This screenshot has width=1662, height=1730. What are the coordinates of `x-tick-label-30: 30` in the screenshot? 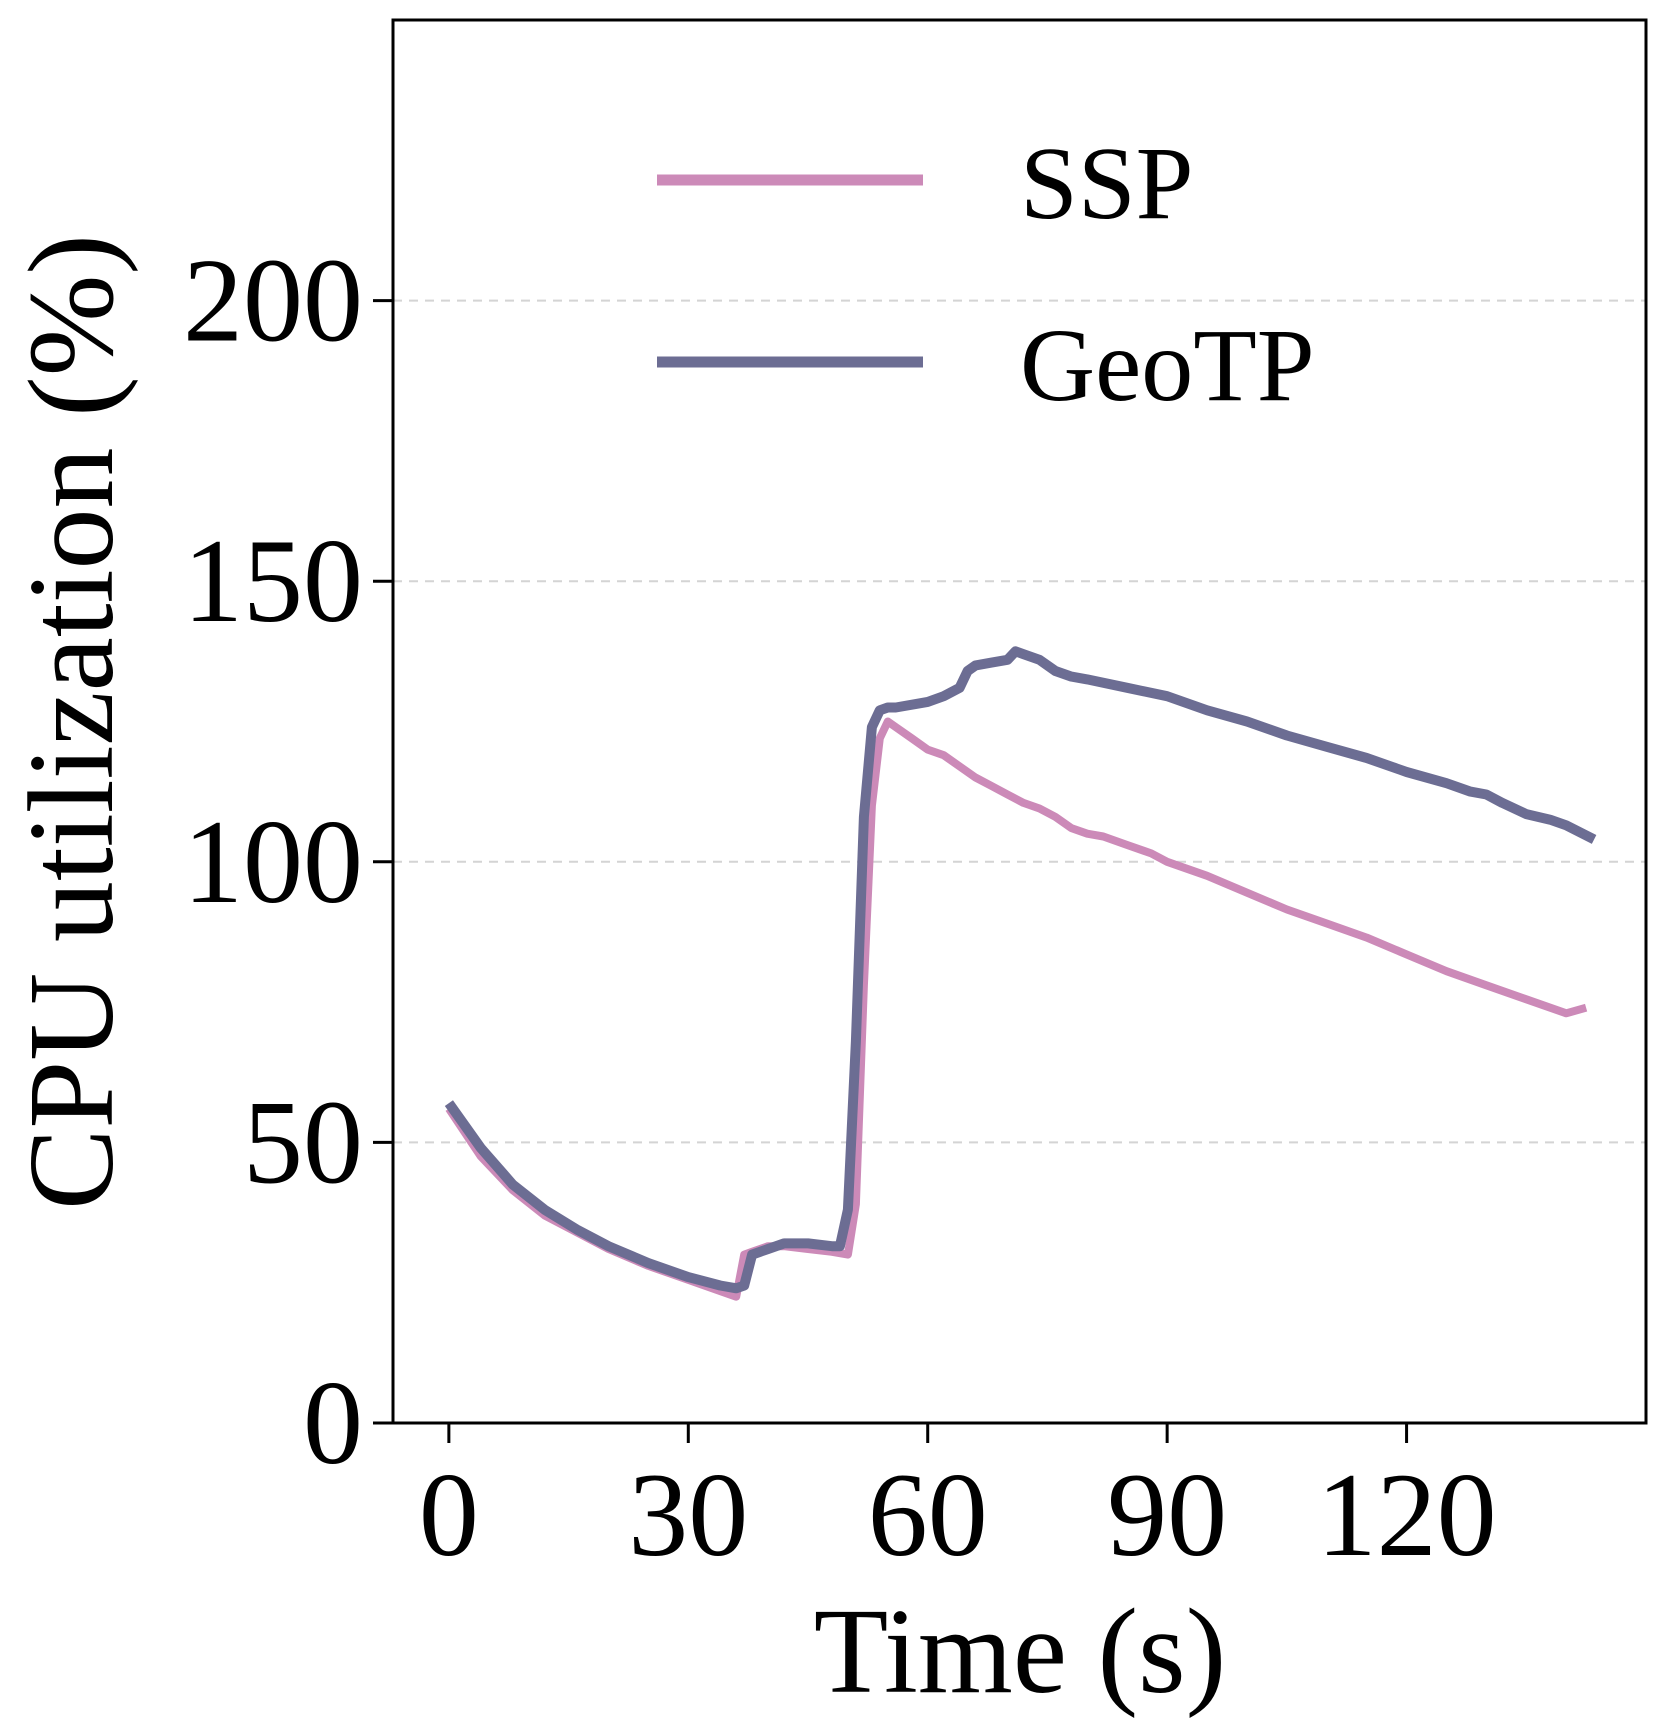 It's located at (688, 1514).